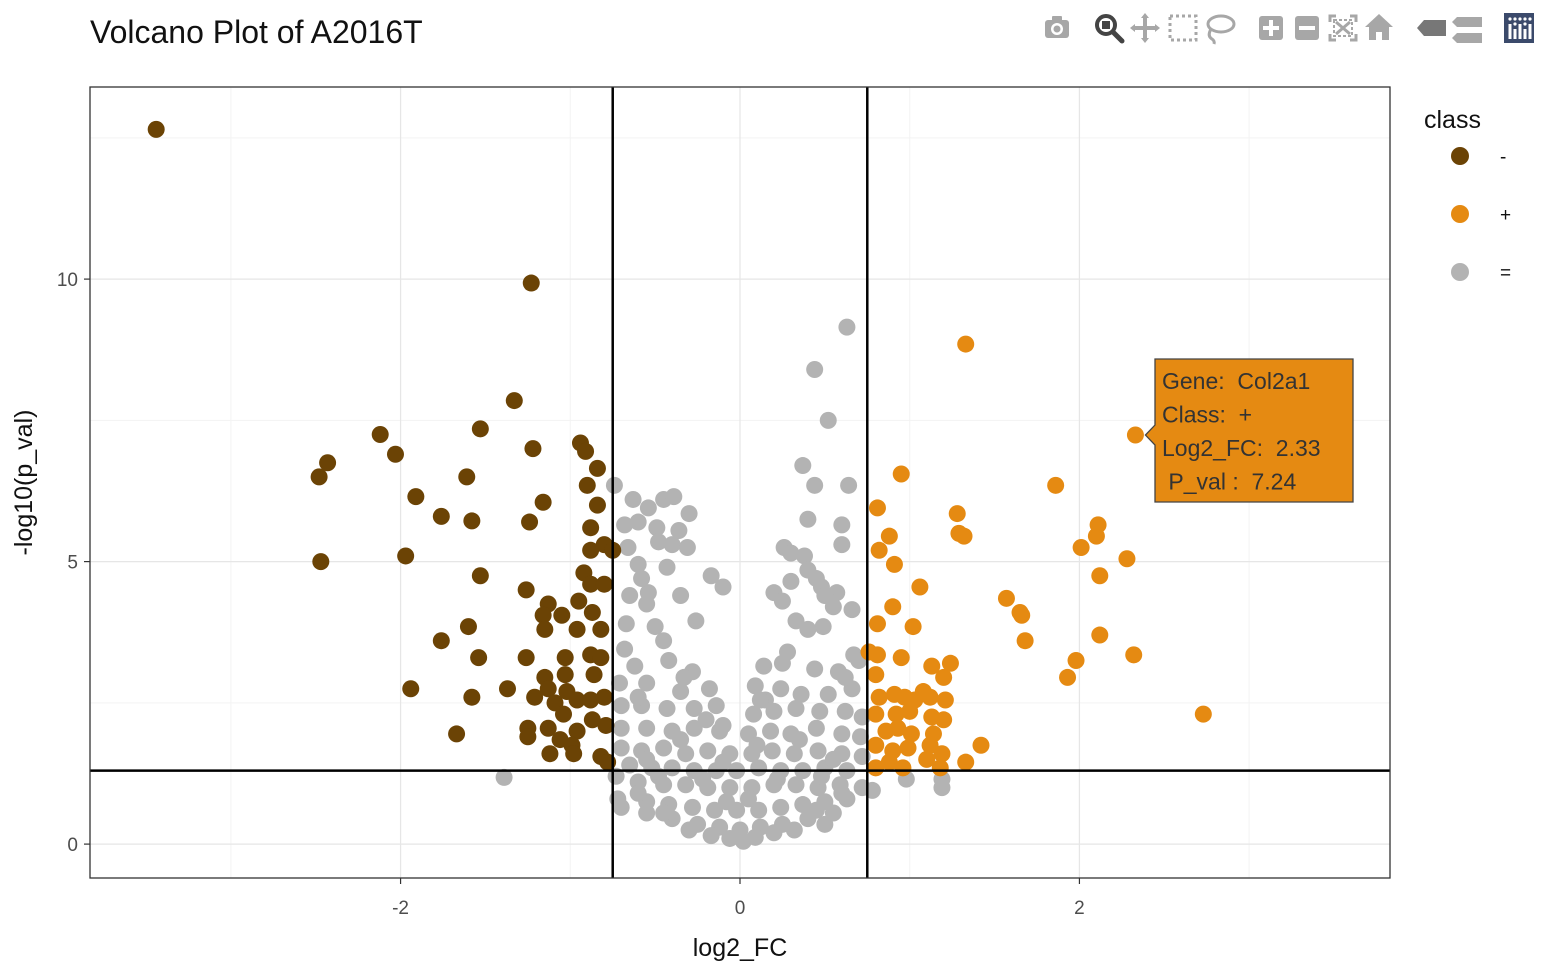  What do you see at coordinates (1379, 28) in the screenshot?
I see `reset-axes-icon` at bounding box center [1379, 28].